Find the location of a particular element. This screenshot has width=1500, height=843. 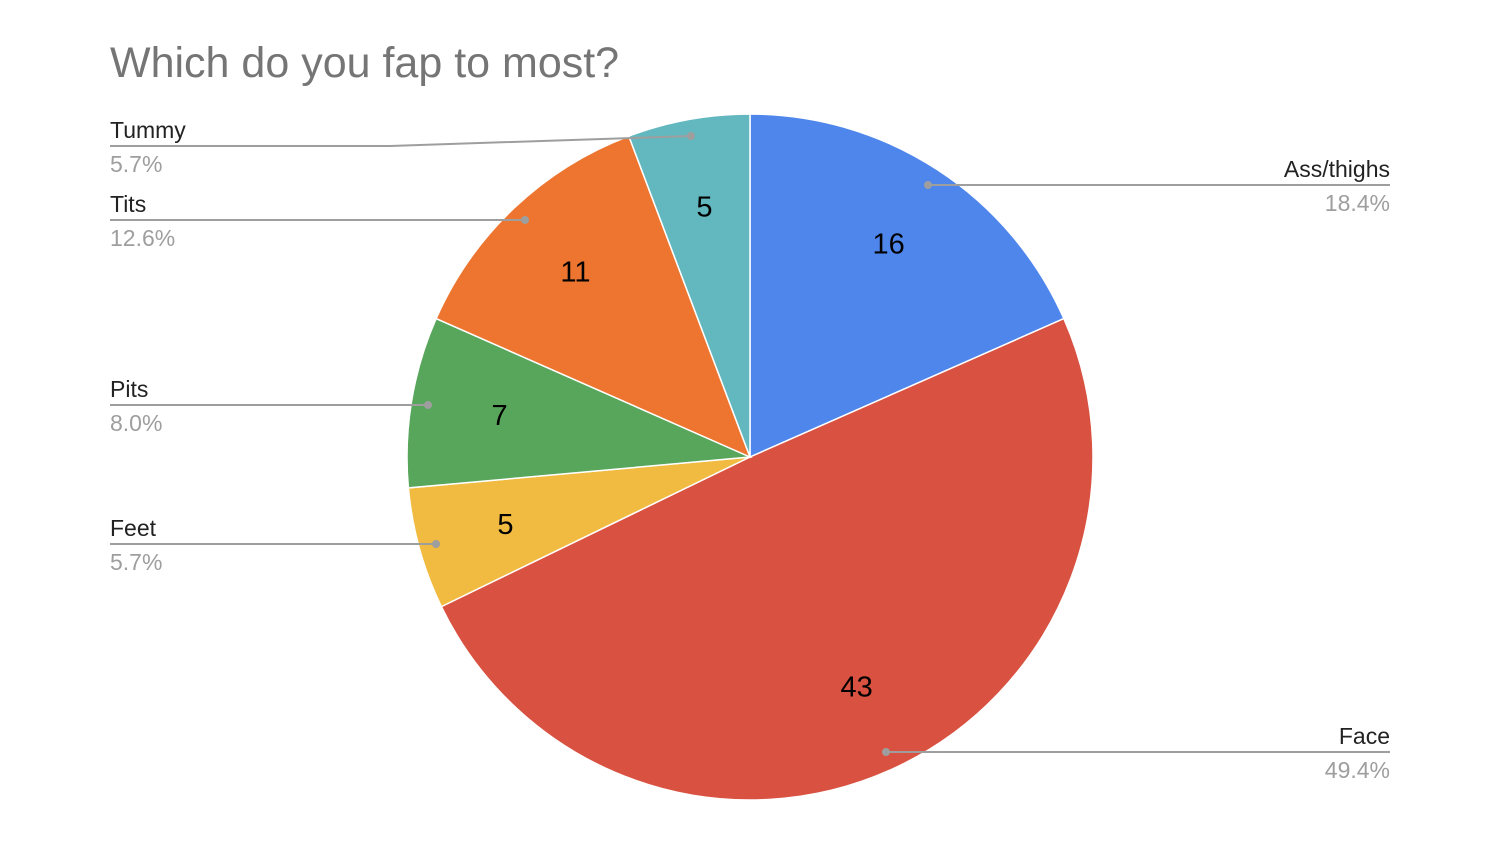

callout-percent-tummy: 5.7% is located at coordinates (136, 164).